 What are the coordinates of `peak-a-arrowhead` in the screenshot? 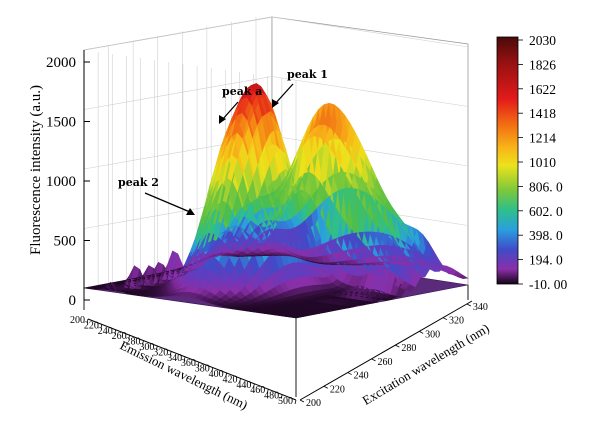 It's located at (222, 119).